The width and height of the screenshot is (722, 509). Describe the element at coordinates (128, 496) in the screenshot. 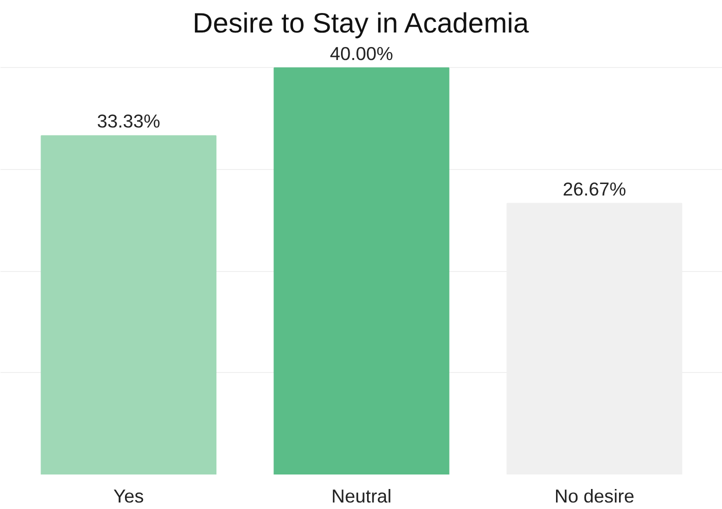

I see `x-tick-label: Yes` at that location.